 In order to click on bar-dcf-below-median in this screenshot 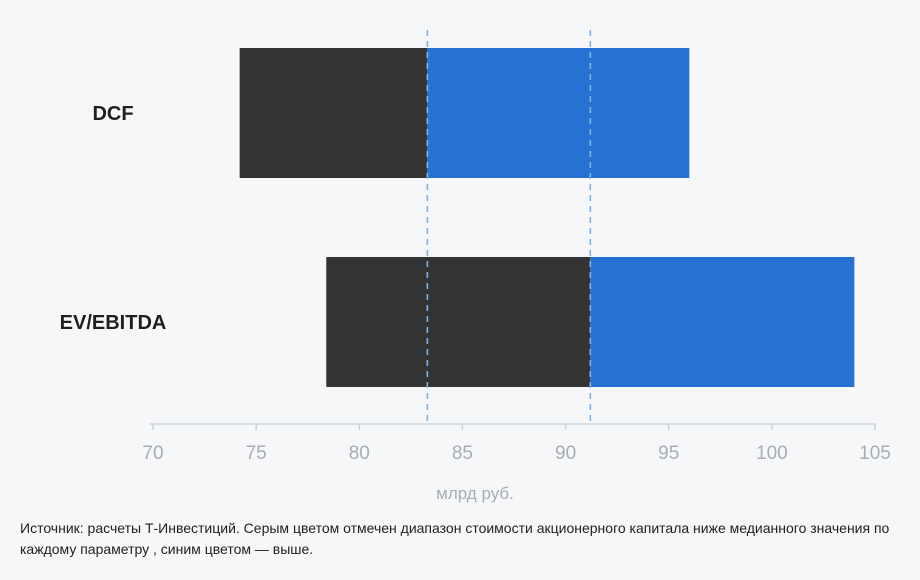, I will do `click(333, 113)`.